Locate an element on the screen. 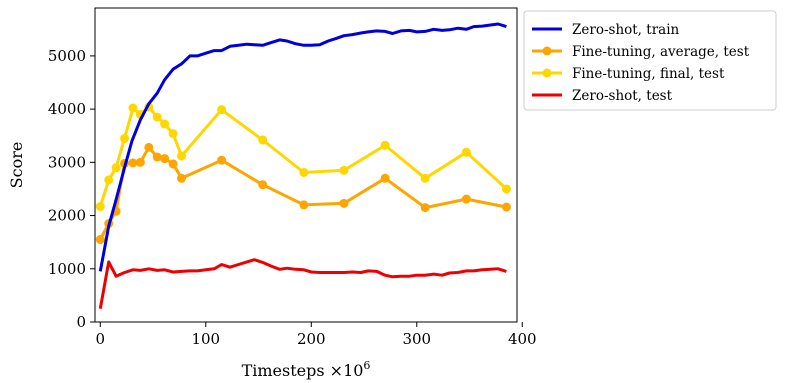  legend-frame is located at coordinates (650, 60).